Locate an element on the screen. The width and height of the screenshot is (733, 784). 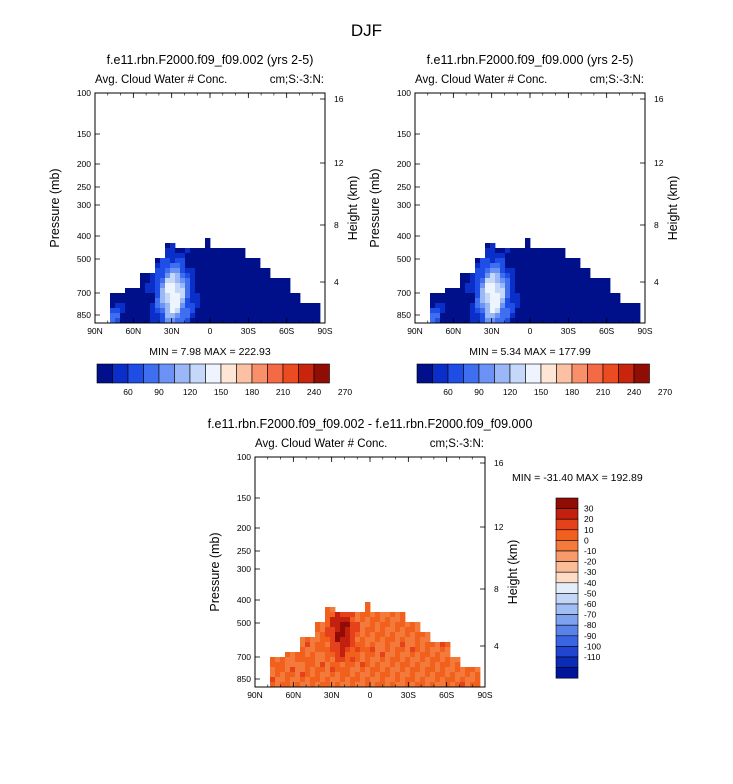
colorbar-label: 120 is located at coordinates (190, 392).